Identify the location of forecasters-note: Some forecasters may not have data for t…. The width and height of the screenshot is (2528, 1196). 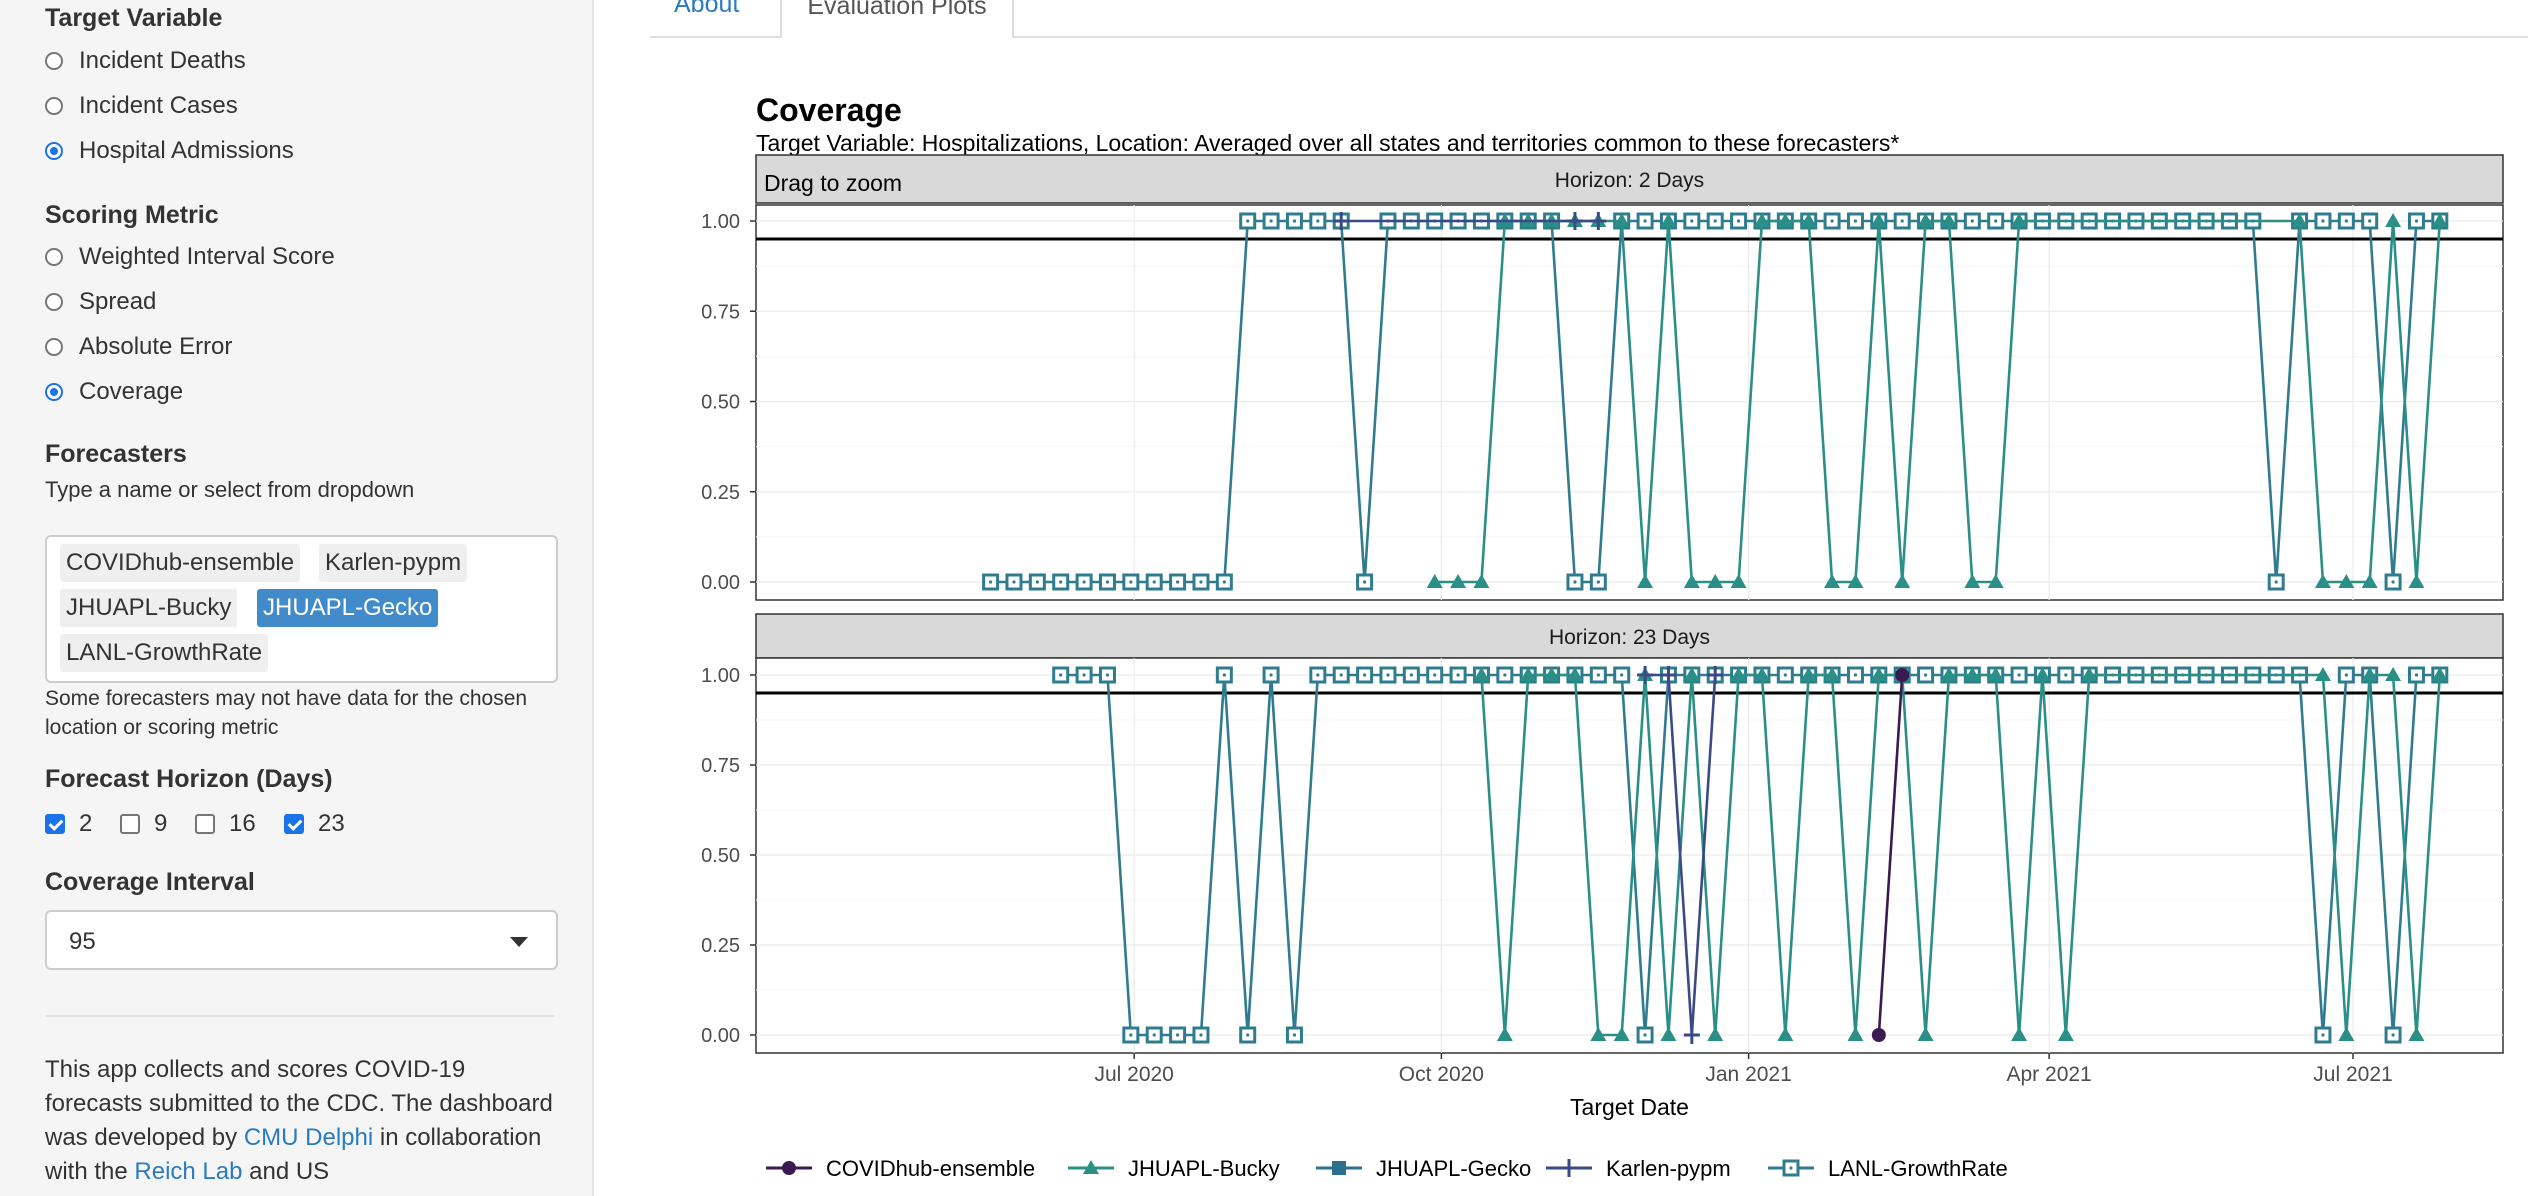
(286, 713).